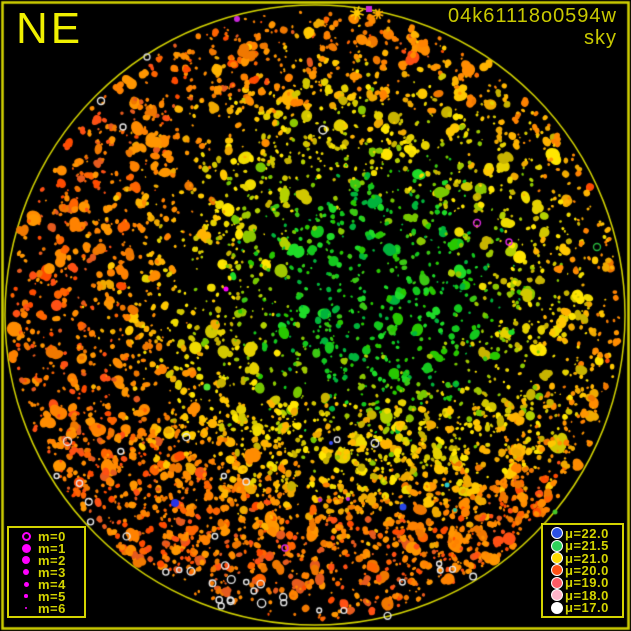  What do you see at coordinates (50, 28) in the screenshot?
I see `orientation-label: NE` at bounding box center [50, 28].